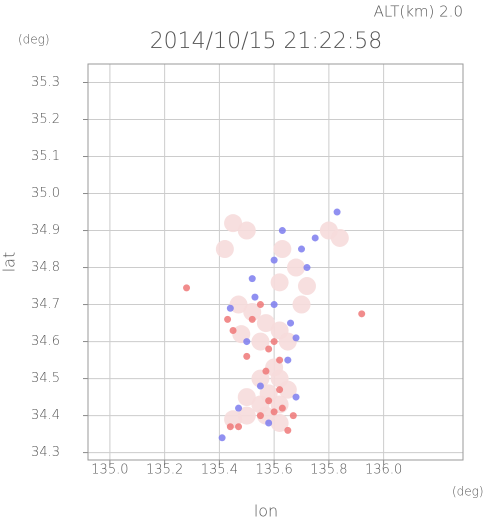 The image size is (491, 521). I want to click on y-tick-label: 34.8, so click(45, 267).